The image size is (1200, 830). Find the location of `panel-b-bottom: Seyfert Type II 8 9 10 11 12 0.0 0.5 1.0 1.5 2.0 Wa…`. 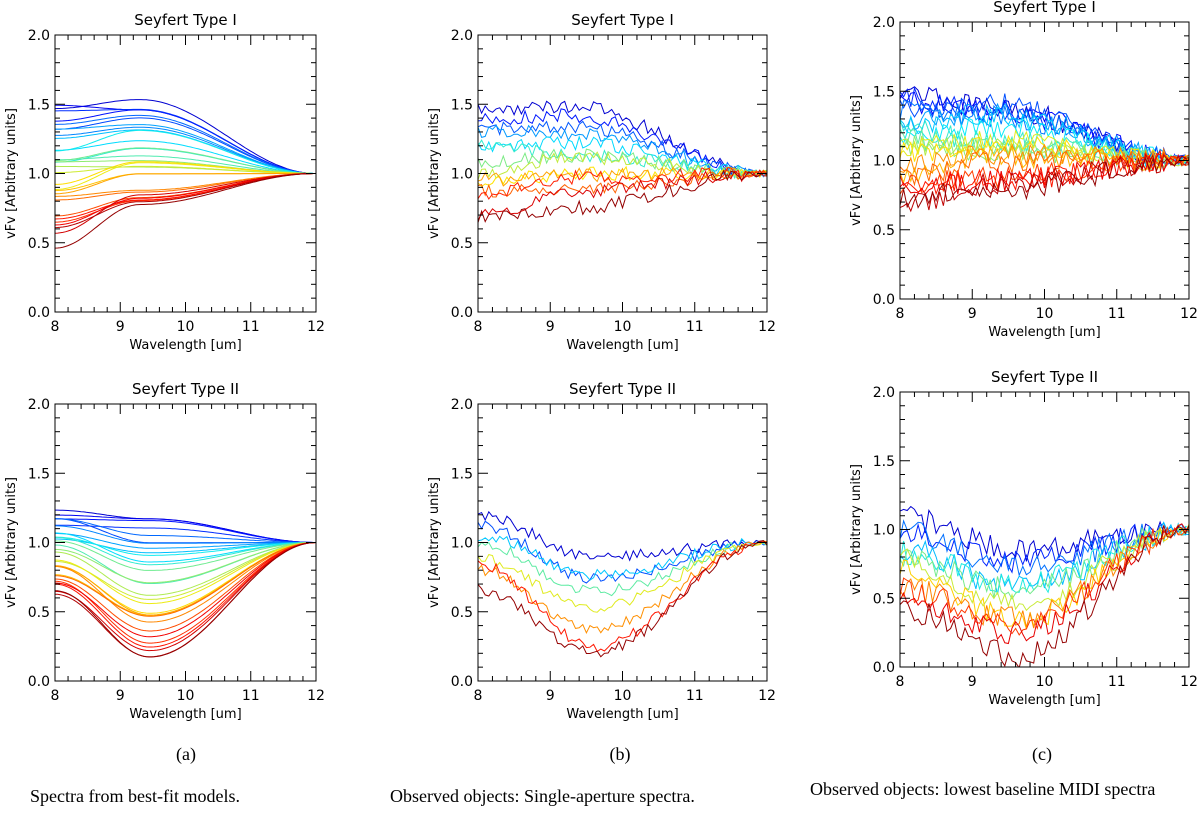

panel-b-bottom: Seyfert Type II 8 9 10 11 12 0.0 0.5 1.0 1.5 2.0 Wa… is located at coordinates (601, 551).